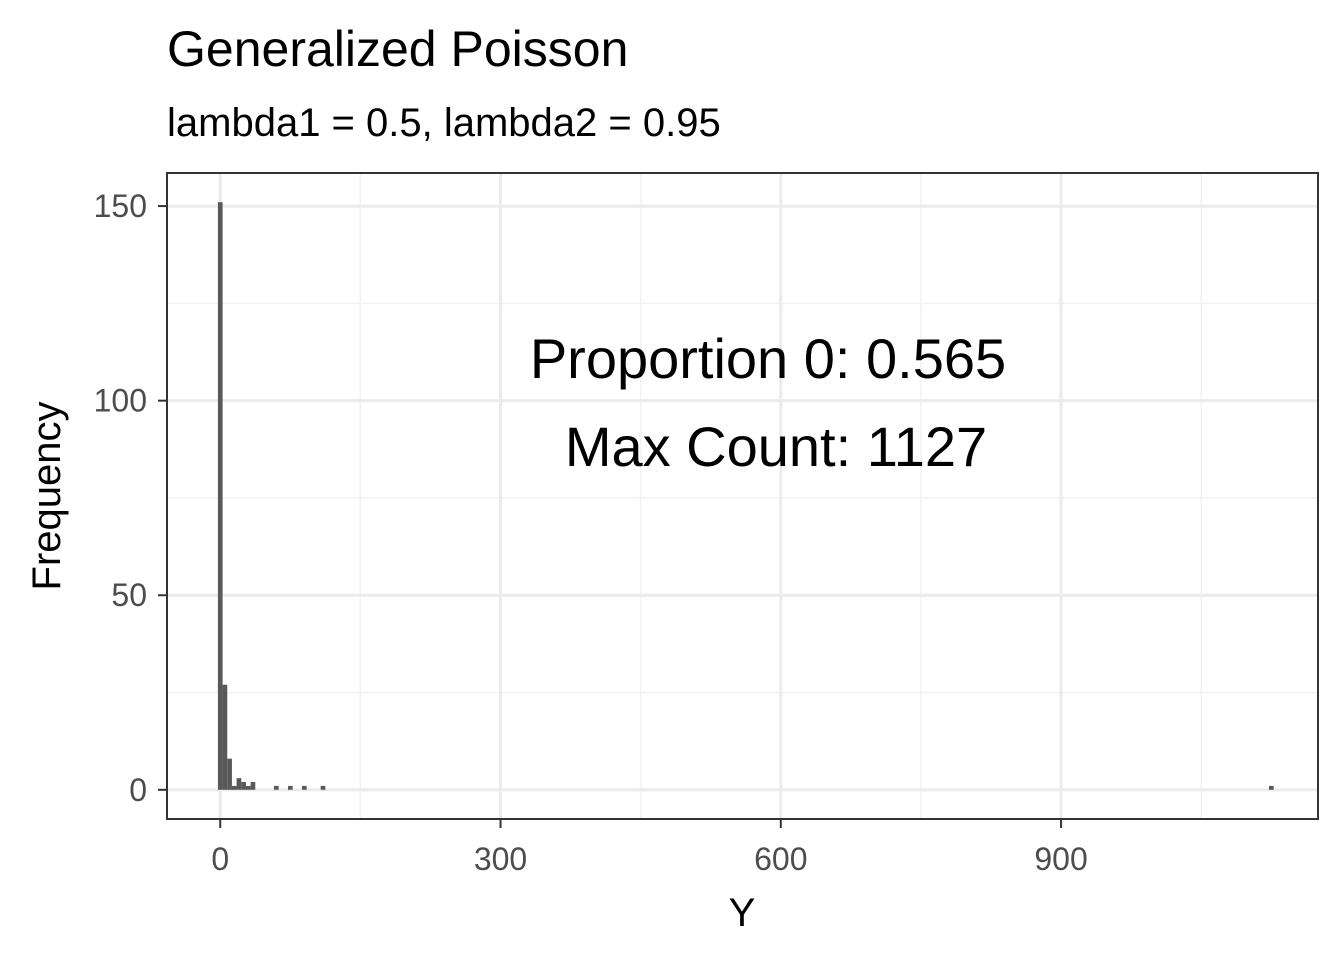 This screenshot has height=960, width=1344. Describe the element at coordinates (138, 790) in the screenshot. I see `y-tick-label: 0` at that location.